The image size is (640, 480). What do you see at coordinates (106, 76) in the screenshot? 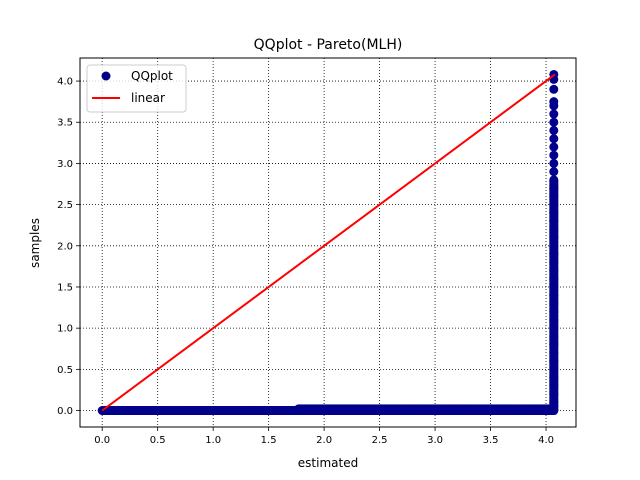
I see `legend-marker-qqplot` at bounding box center [106, 76].